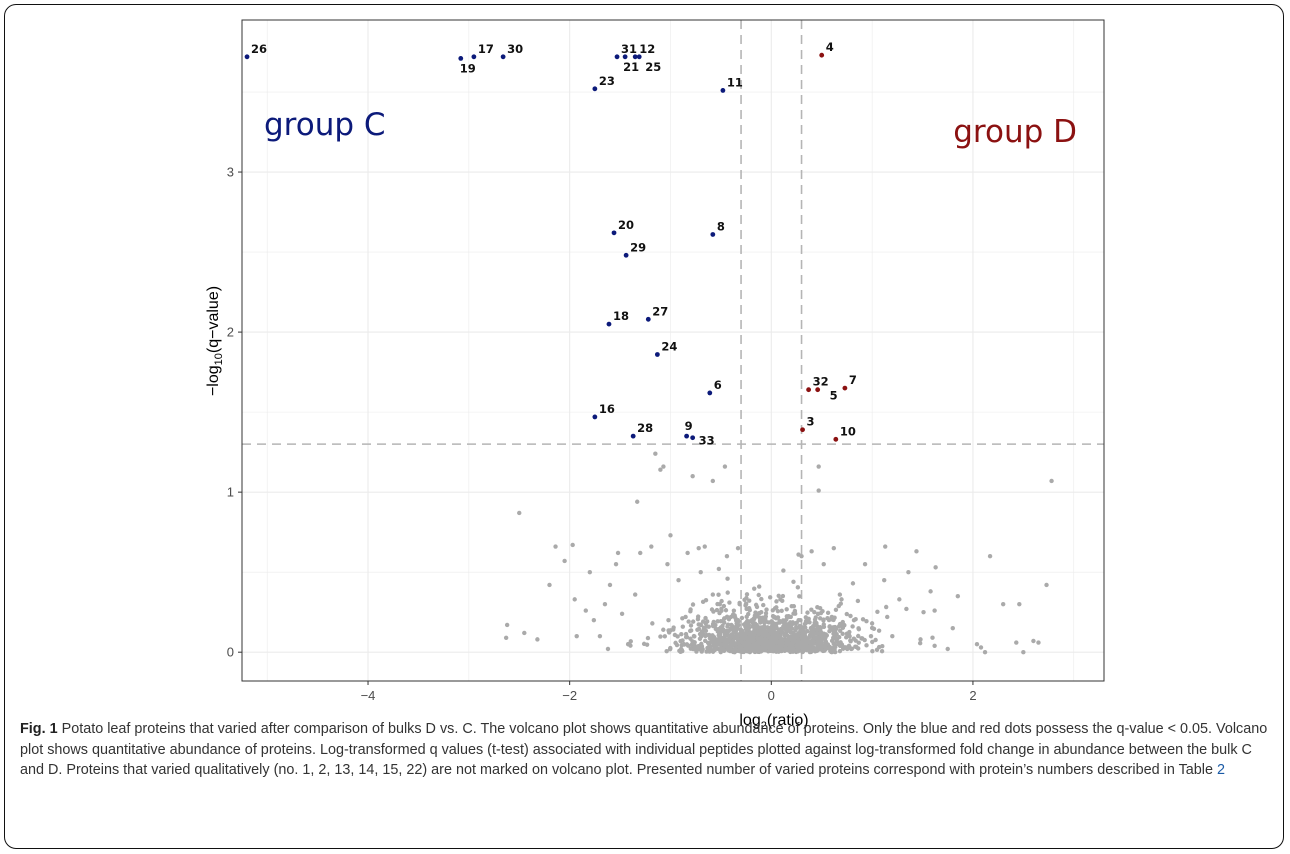 The width and height of the screenshot is (1290, 854). Describe the element at coordinates (259, 49) in the screenshot. I see `point-label: 26` at that location.